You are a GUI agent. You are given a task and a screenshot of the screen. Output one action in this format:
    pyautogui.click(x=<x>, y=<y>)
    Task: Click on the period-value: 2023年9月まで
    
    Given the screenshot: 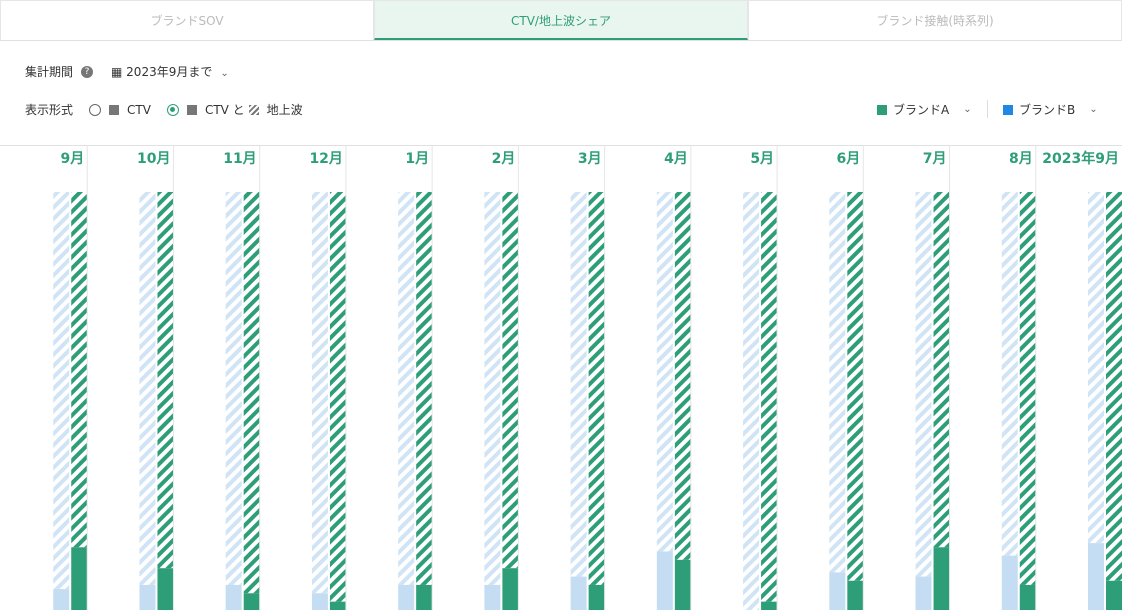 What is the action you would take?
    pyautogui.click(x=169, y=72)
    